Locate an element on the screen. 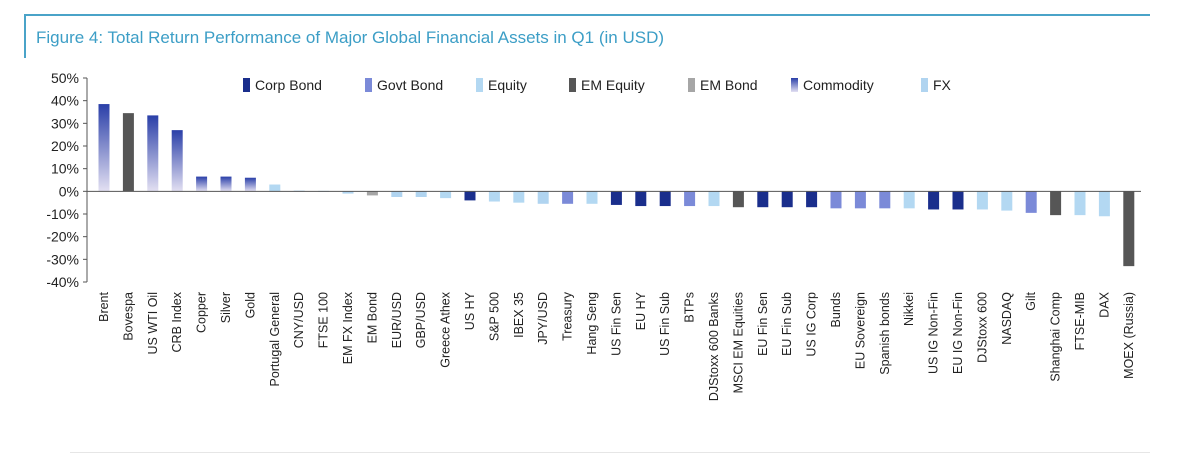 Image resolution: width=1202 pixels, height=474 pixels. category-label: GBP/USD is located at coordinates (421, 320).